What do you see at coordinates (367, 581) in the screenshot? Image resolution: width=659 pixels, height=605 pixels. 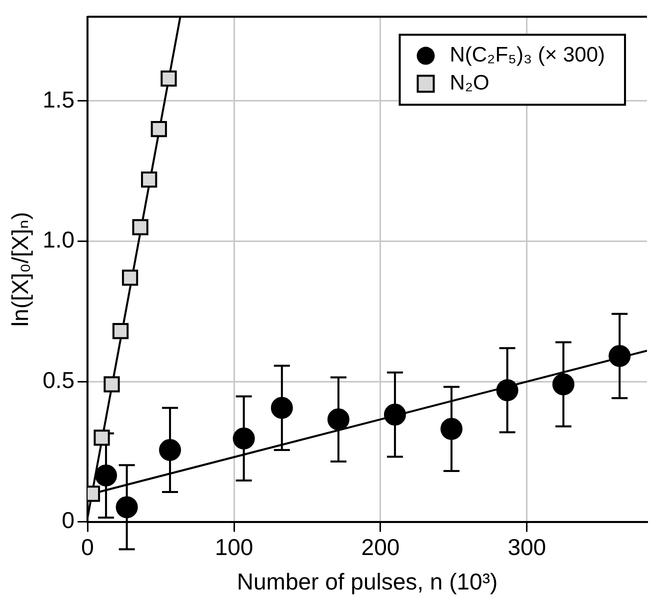 I see `x-axis-title: Number of pulses, n (10³)` at bounding box center [367, 581].